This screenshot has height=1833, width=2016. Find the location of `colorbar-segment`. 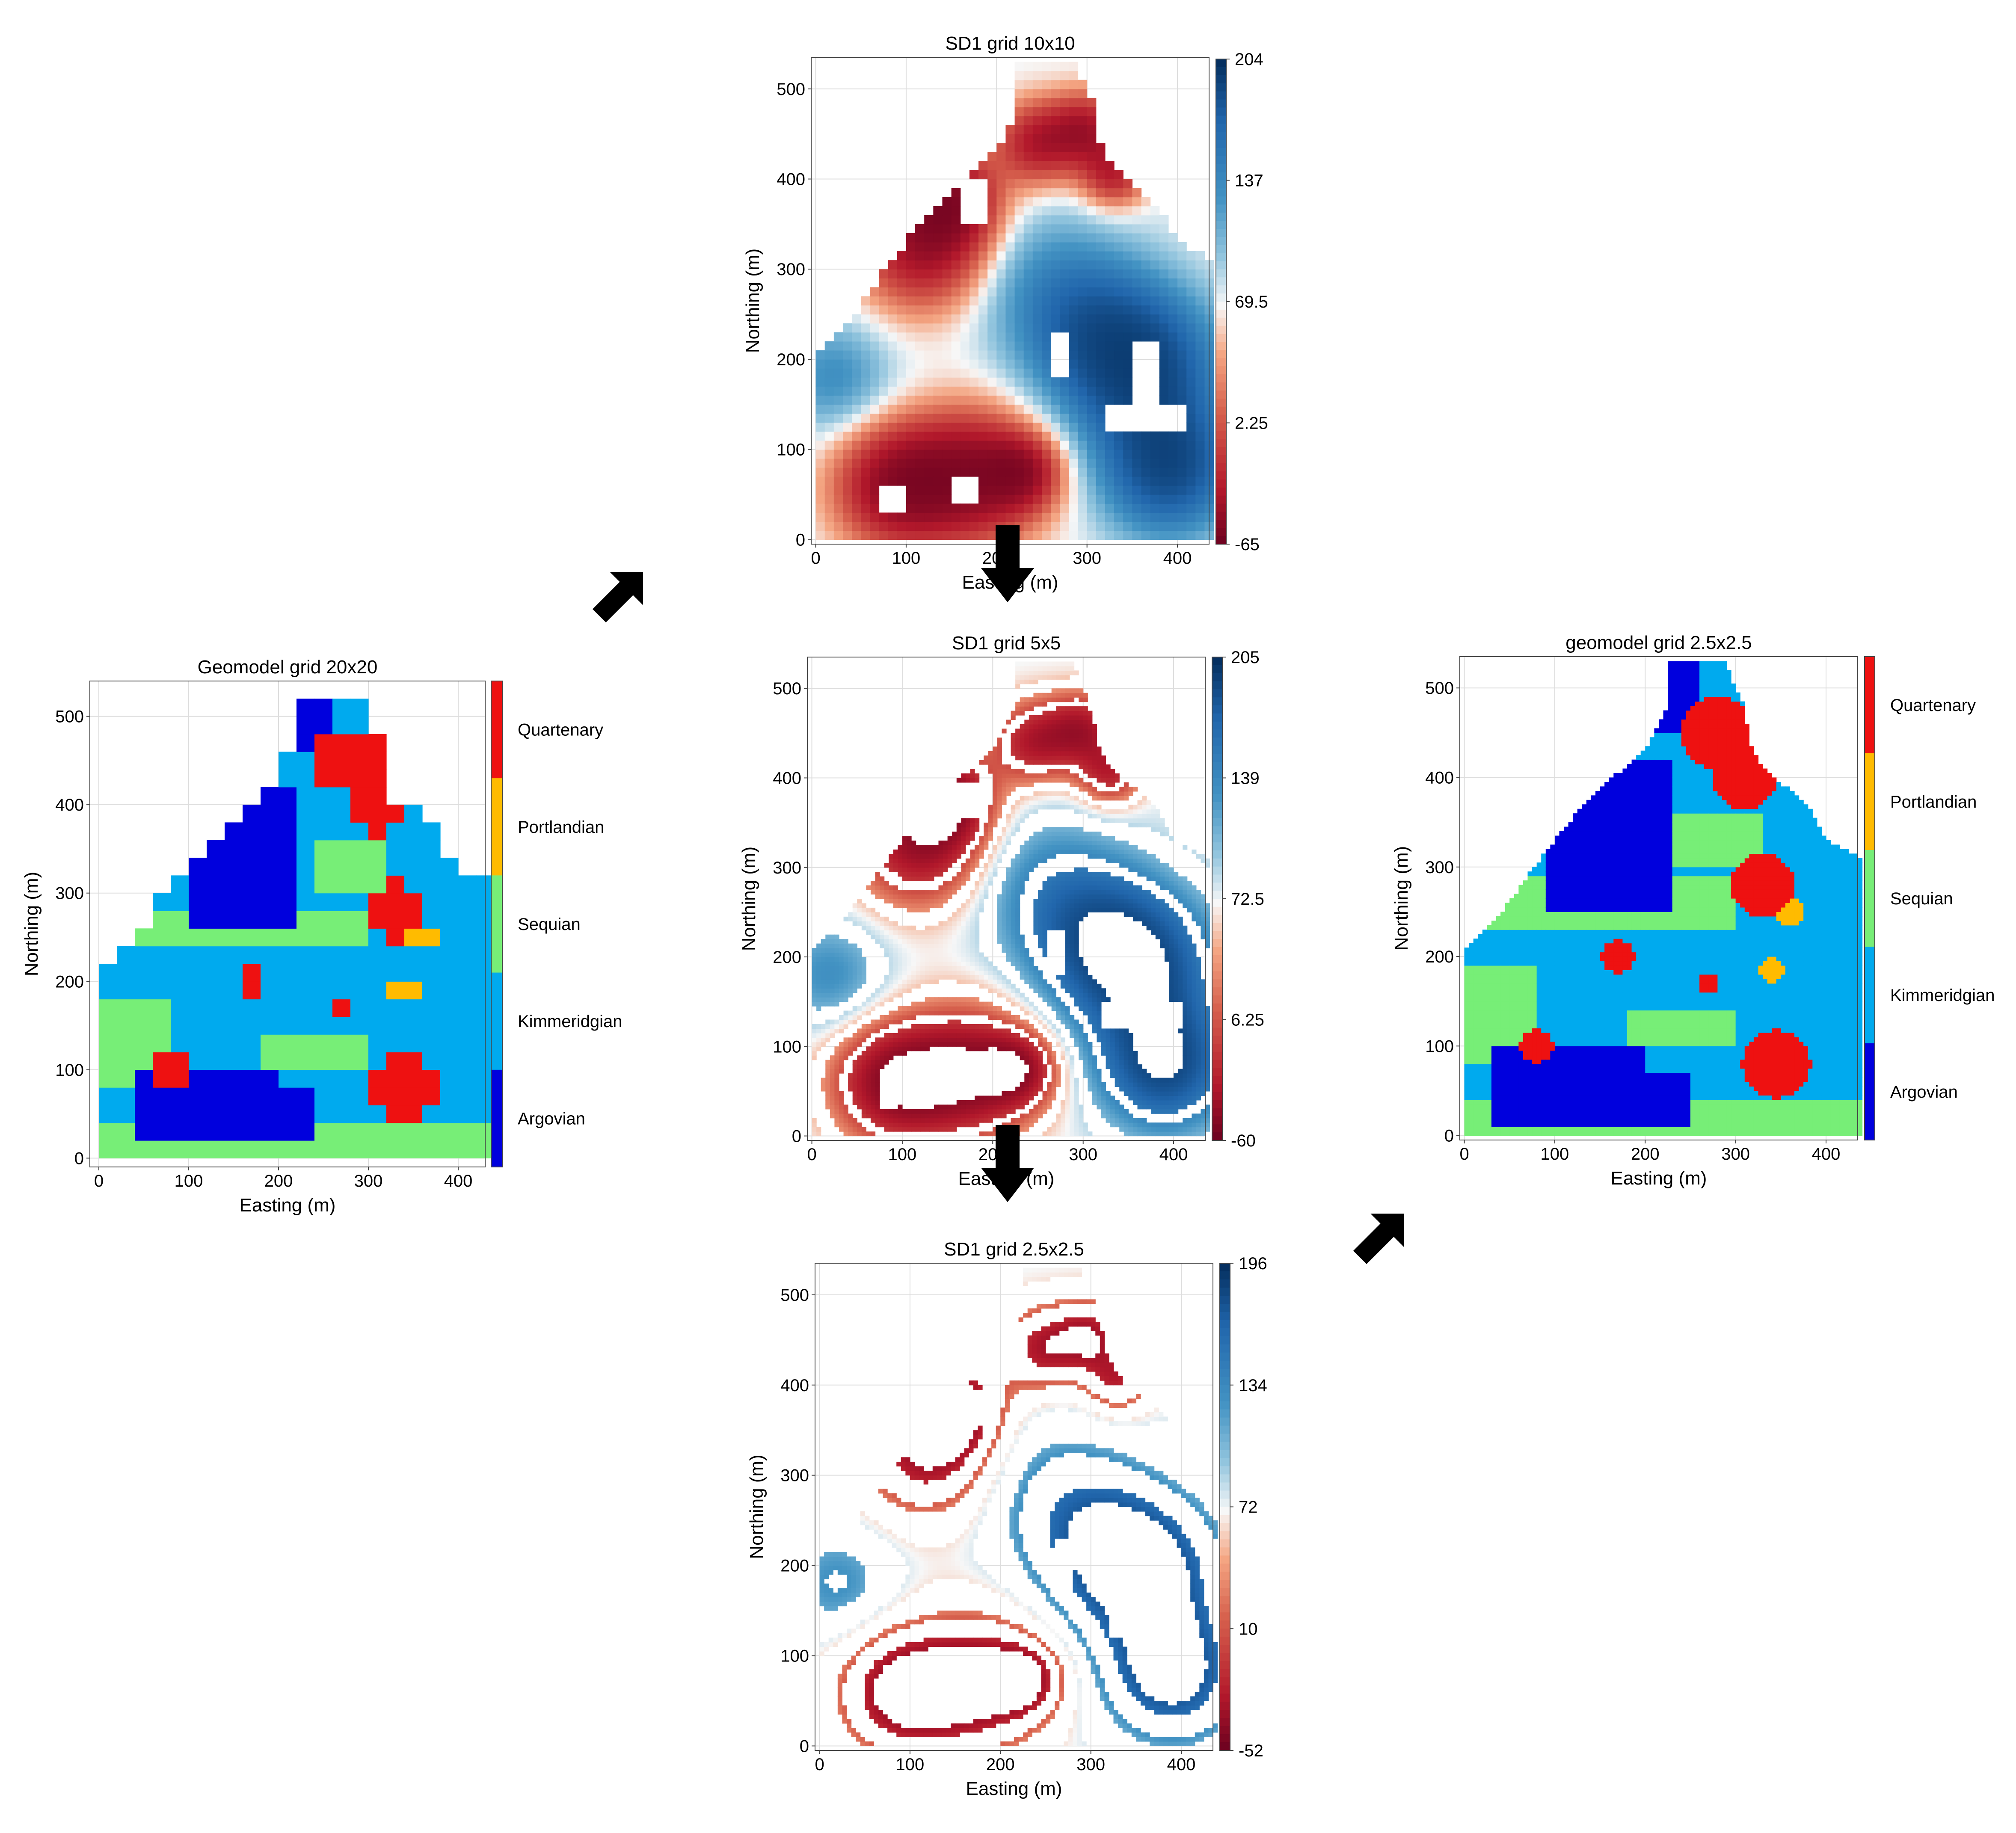

colorbar-segment is located at coordinates (1221, 160).